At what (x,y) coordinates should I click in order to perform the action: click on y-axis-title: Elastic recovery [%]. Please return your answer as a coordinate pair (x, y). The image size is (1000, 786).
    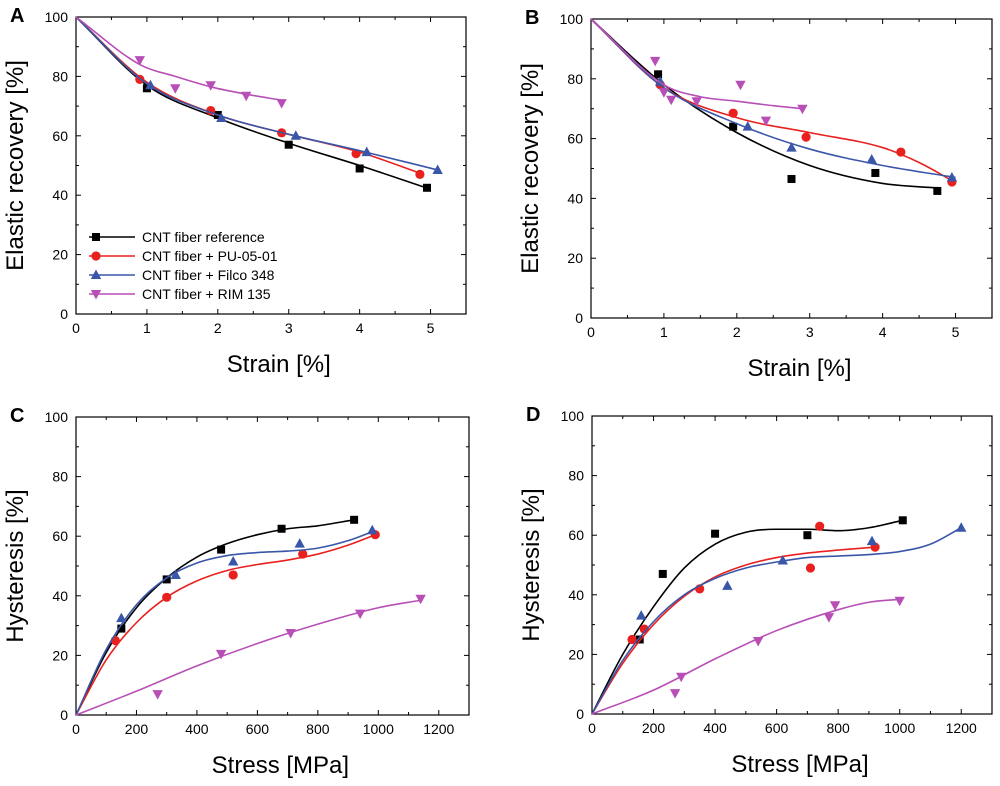
    Looking at the image, I should click on (530, 168).